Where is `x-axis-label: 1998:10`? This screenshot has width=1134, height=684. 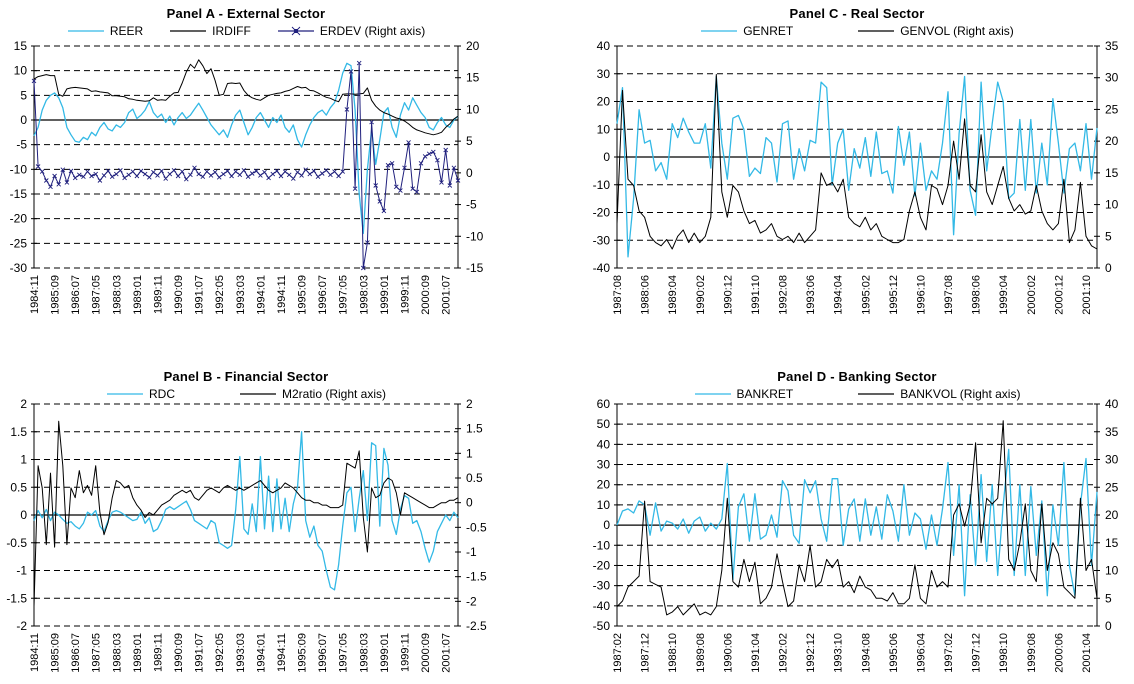
x-axis-label: 1998:10 is located at coordinates (1004, 653).